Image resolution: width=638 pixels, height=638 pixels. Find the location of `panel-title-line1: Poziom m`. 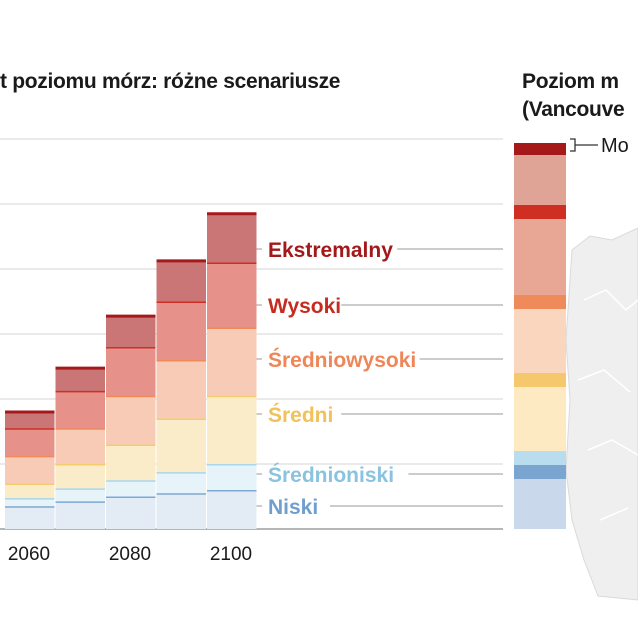

panel-title-line1: Poziom m is located at coordinates (570, 81).